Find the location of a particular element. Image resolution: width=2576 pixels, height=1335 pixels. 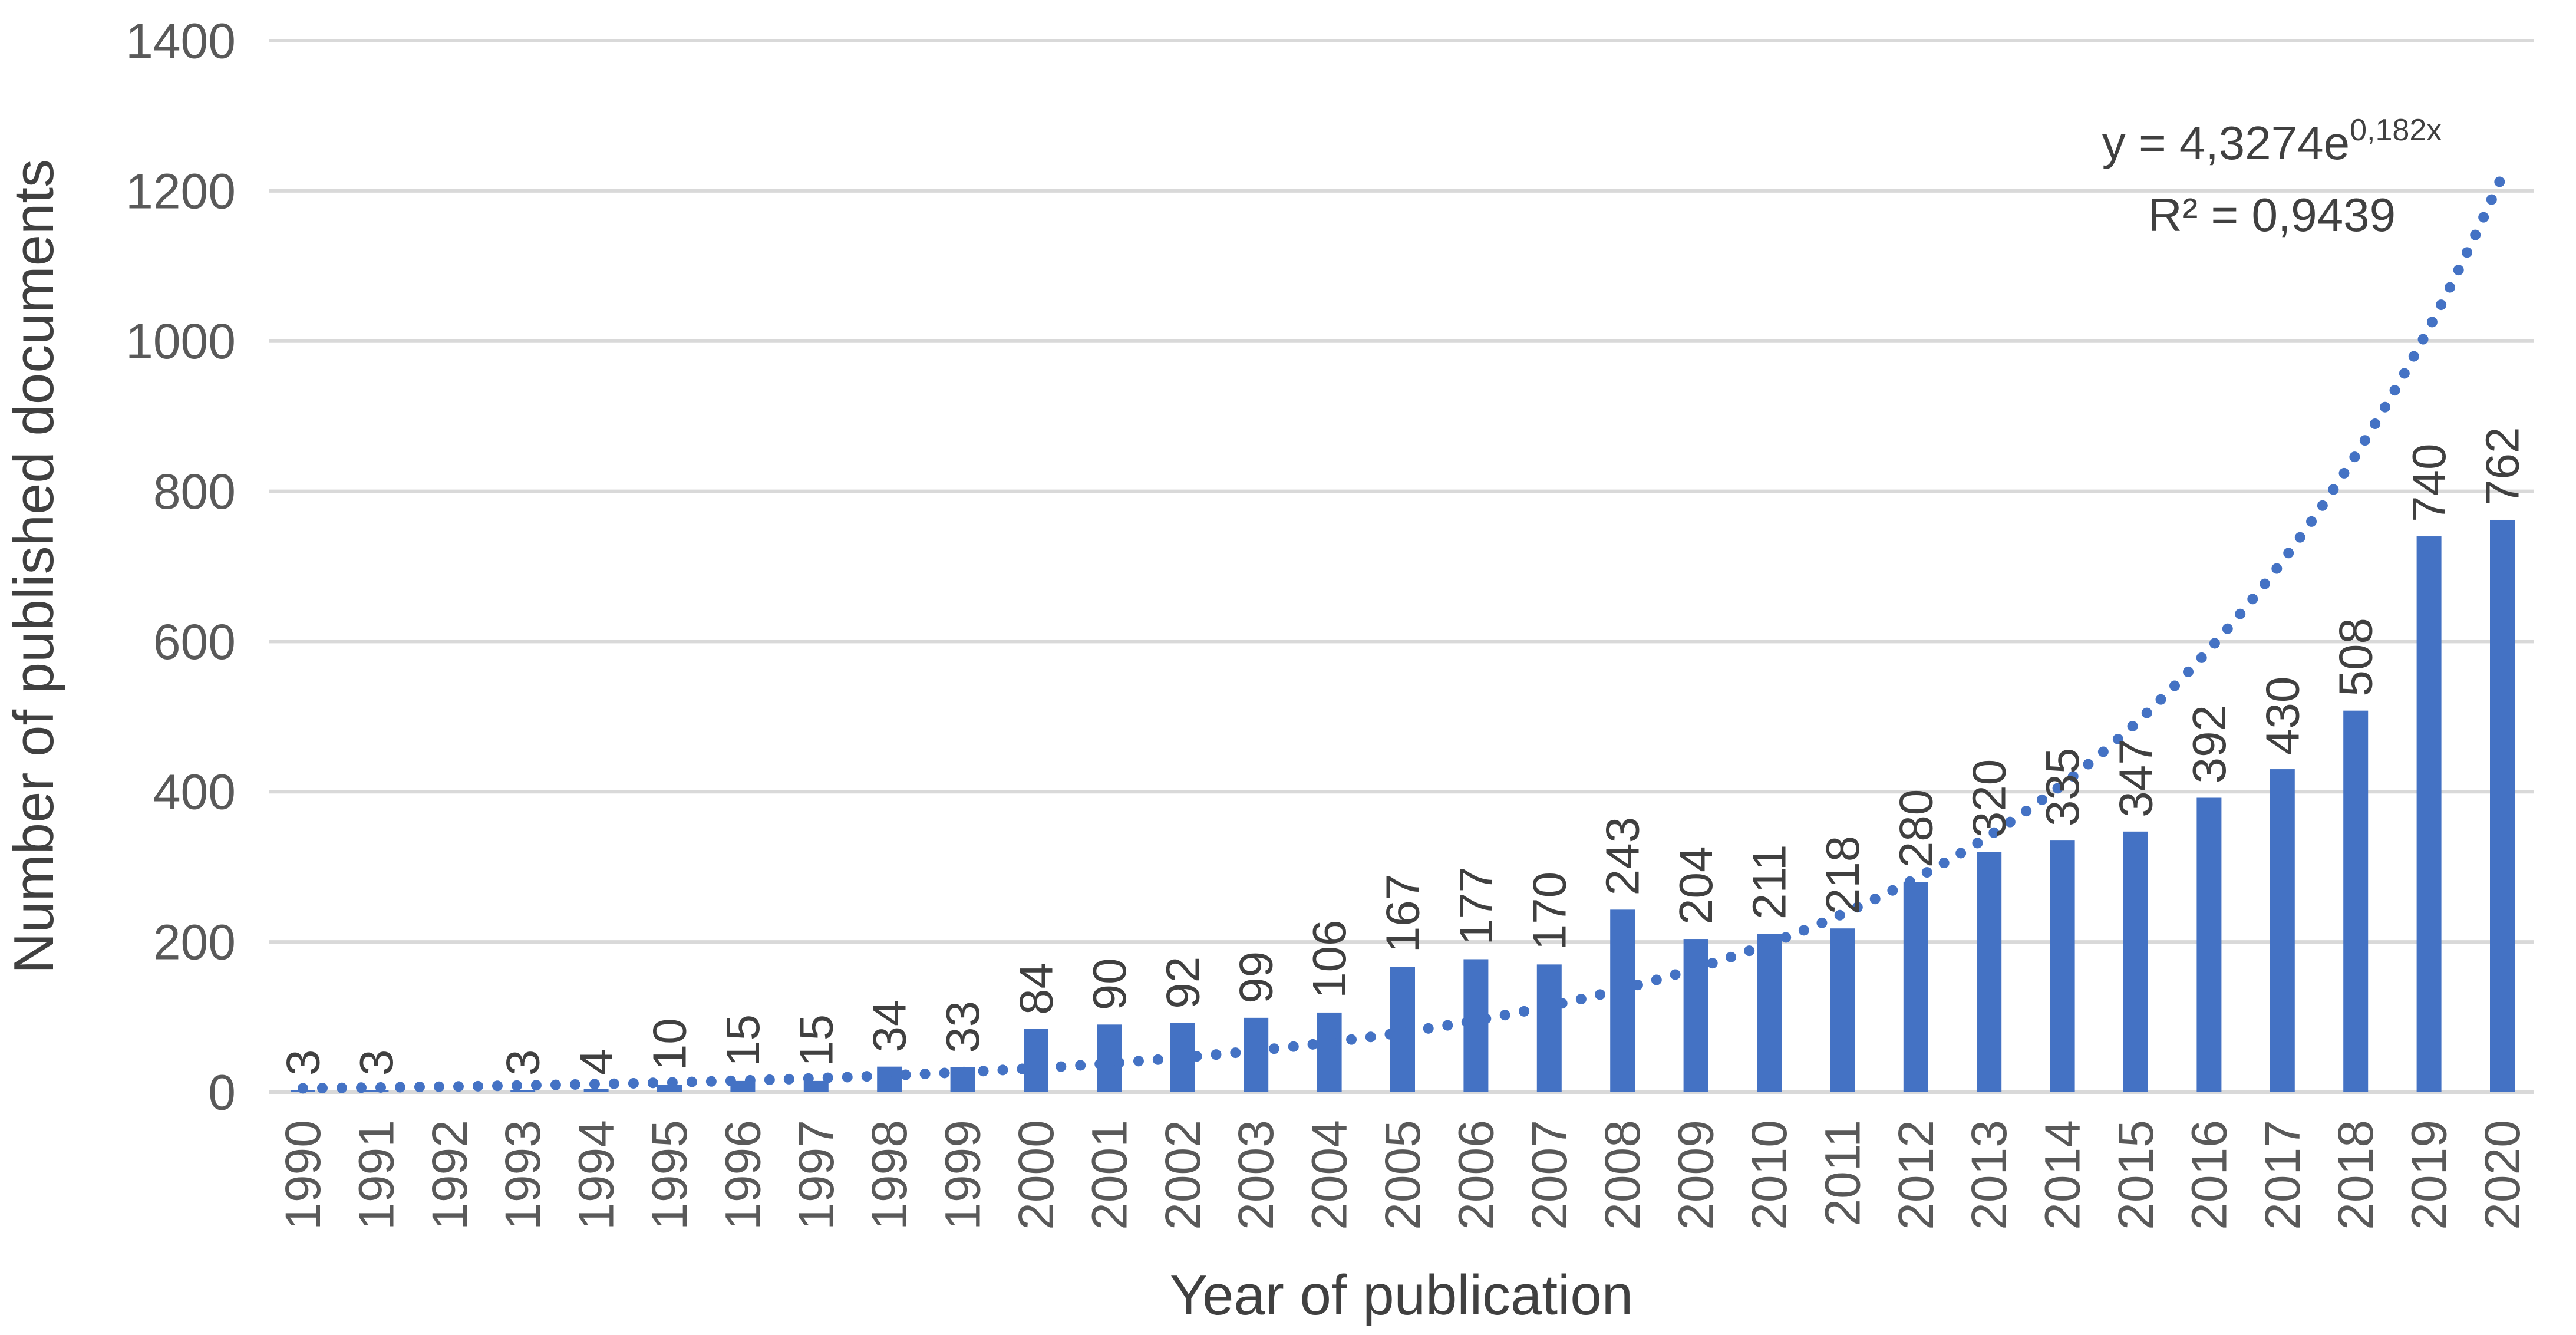

bar-label-1993: 3 is located at coordinates (523, 1063).